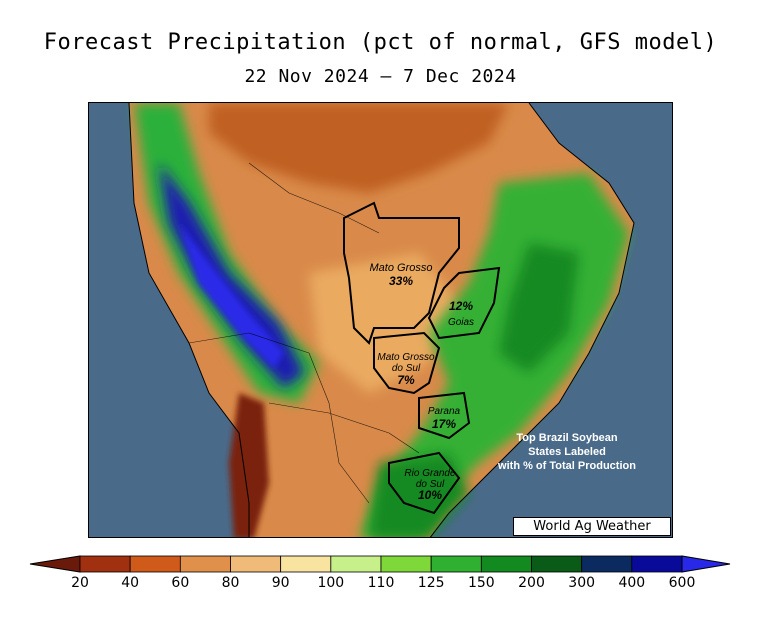 The width and height of the screenshot is (761, 624). Describe the element at coordinates (567, 452) in the screenshot. I see `note-line-2: States Labeled` at that location.